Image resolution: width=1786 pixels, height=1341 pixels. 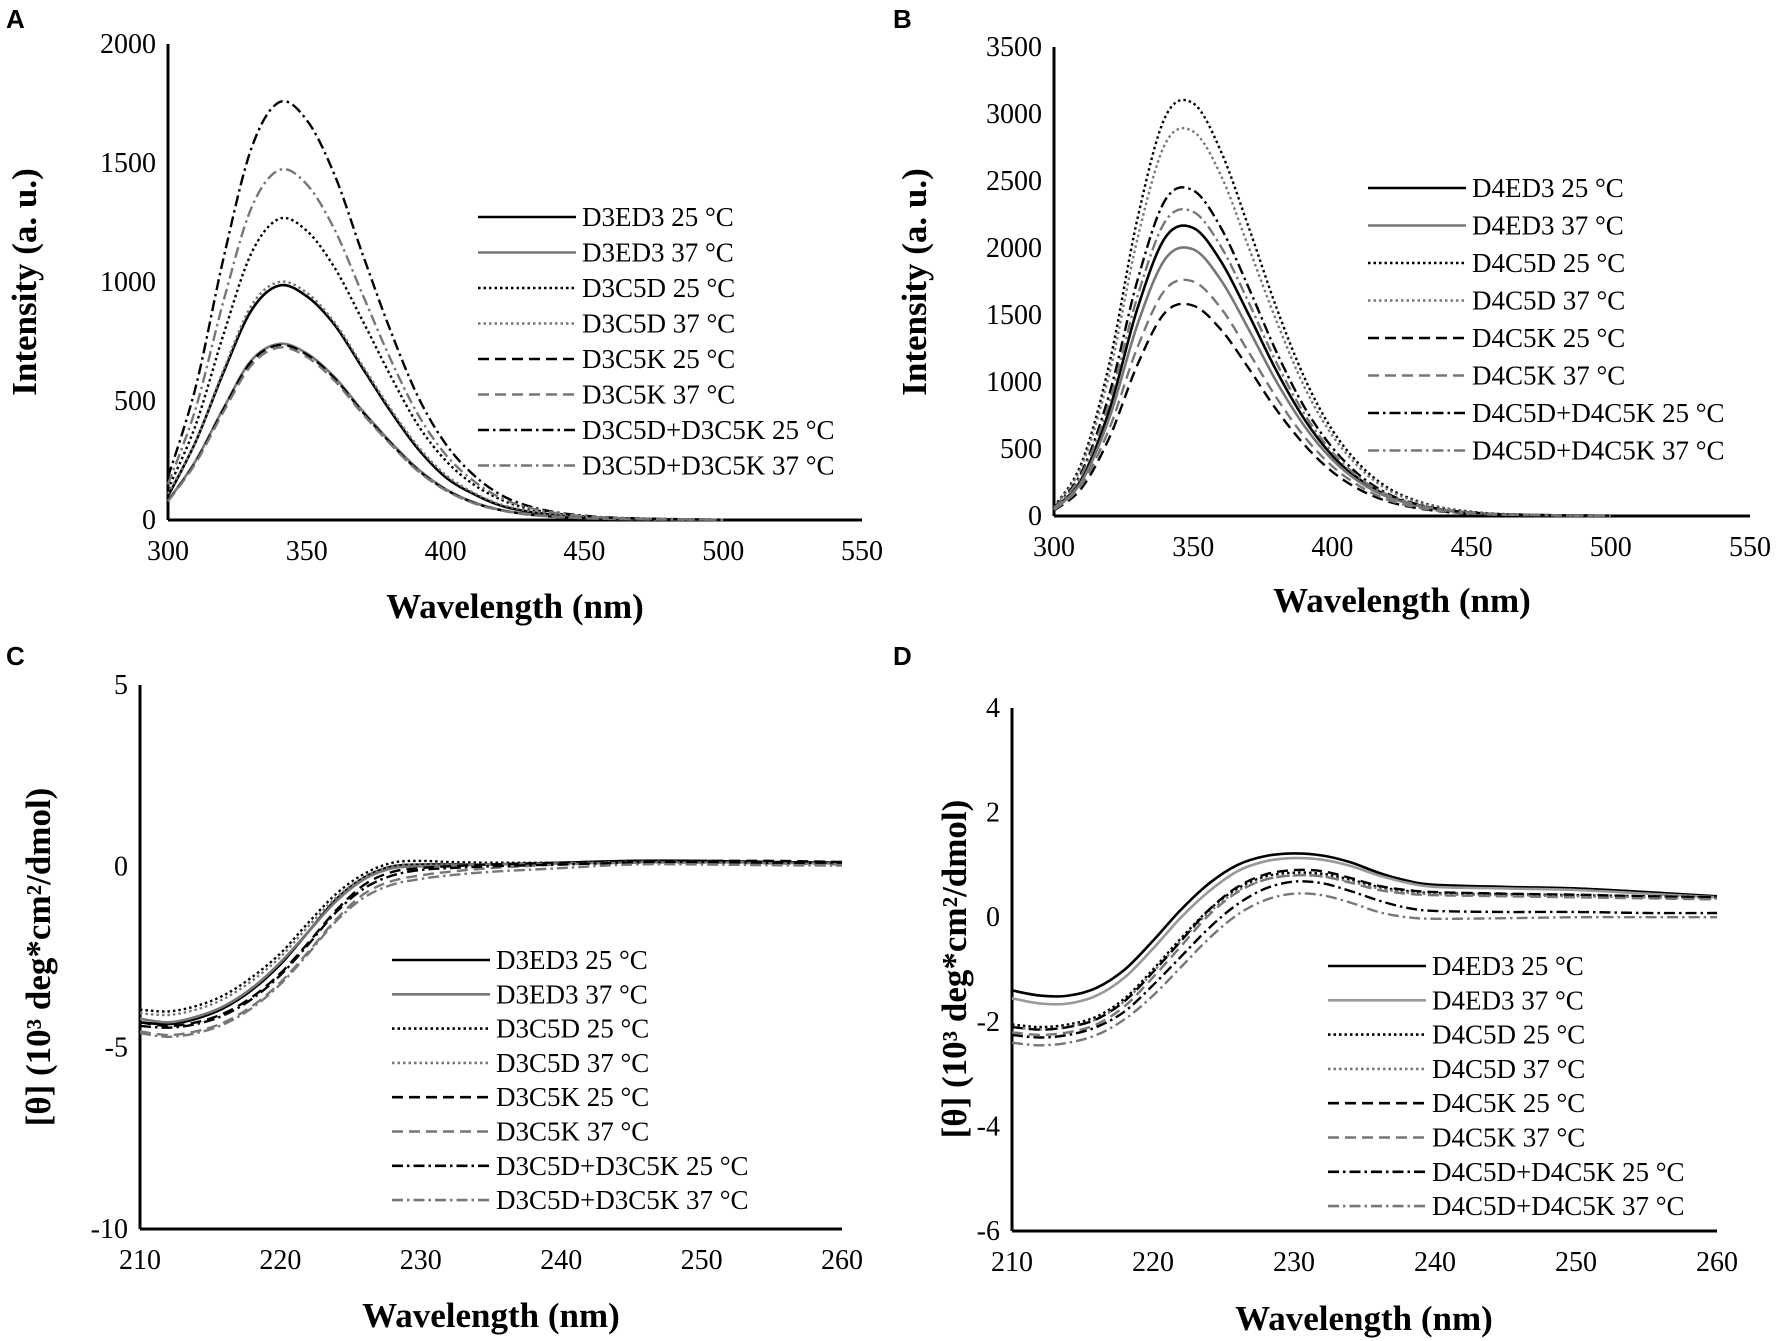 What do you see at coordinates (902, 656) in the screenshot?
I see `panel-letter: D` at bounding box center [902, 656].